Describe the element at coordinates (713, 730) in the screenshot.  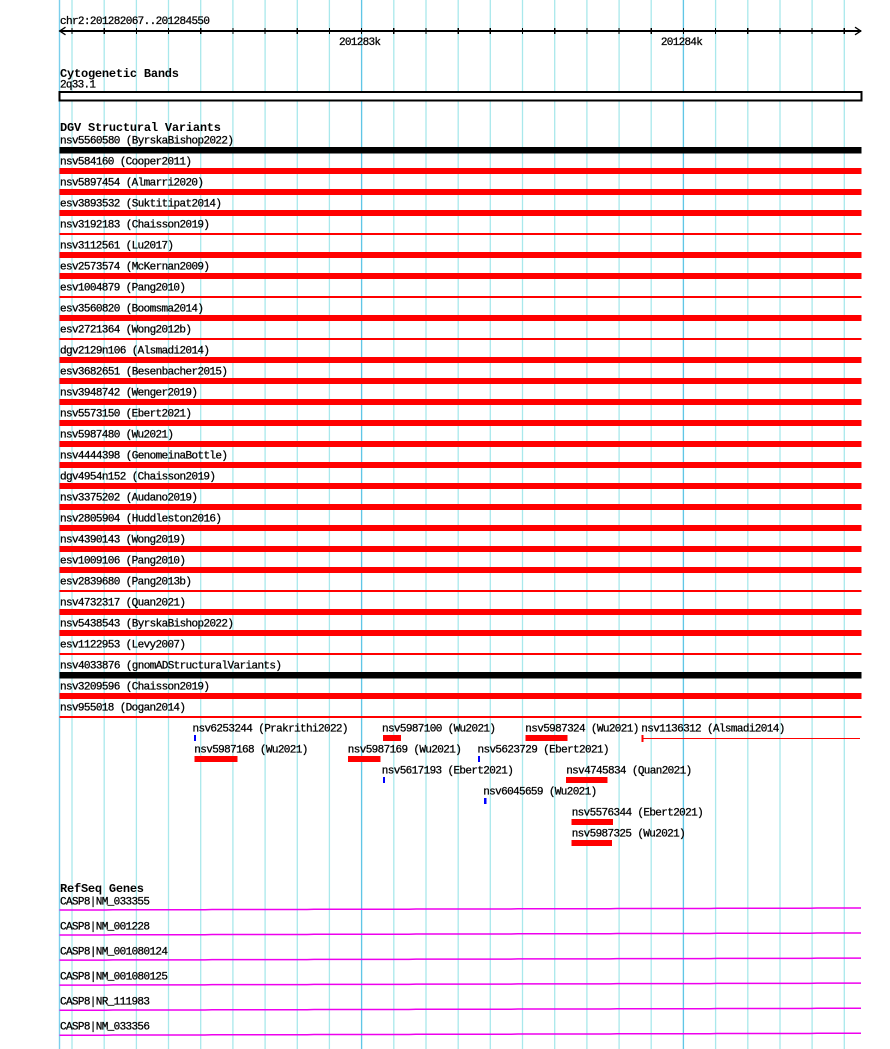
I see `svg-text: nsv1136312 (Alsmadi2014)` at that location.